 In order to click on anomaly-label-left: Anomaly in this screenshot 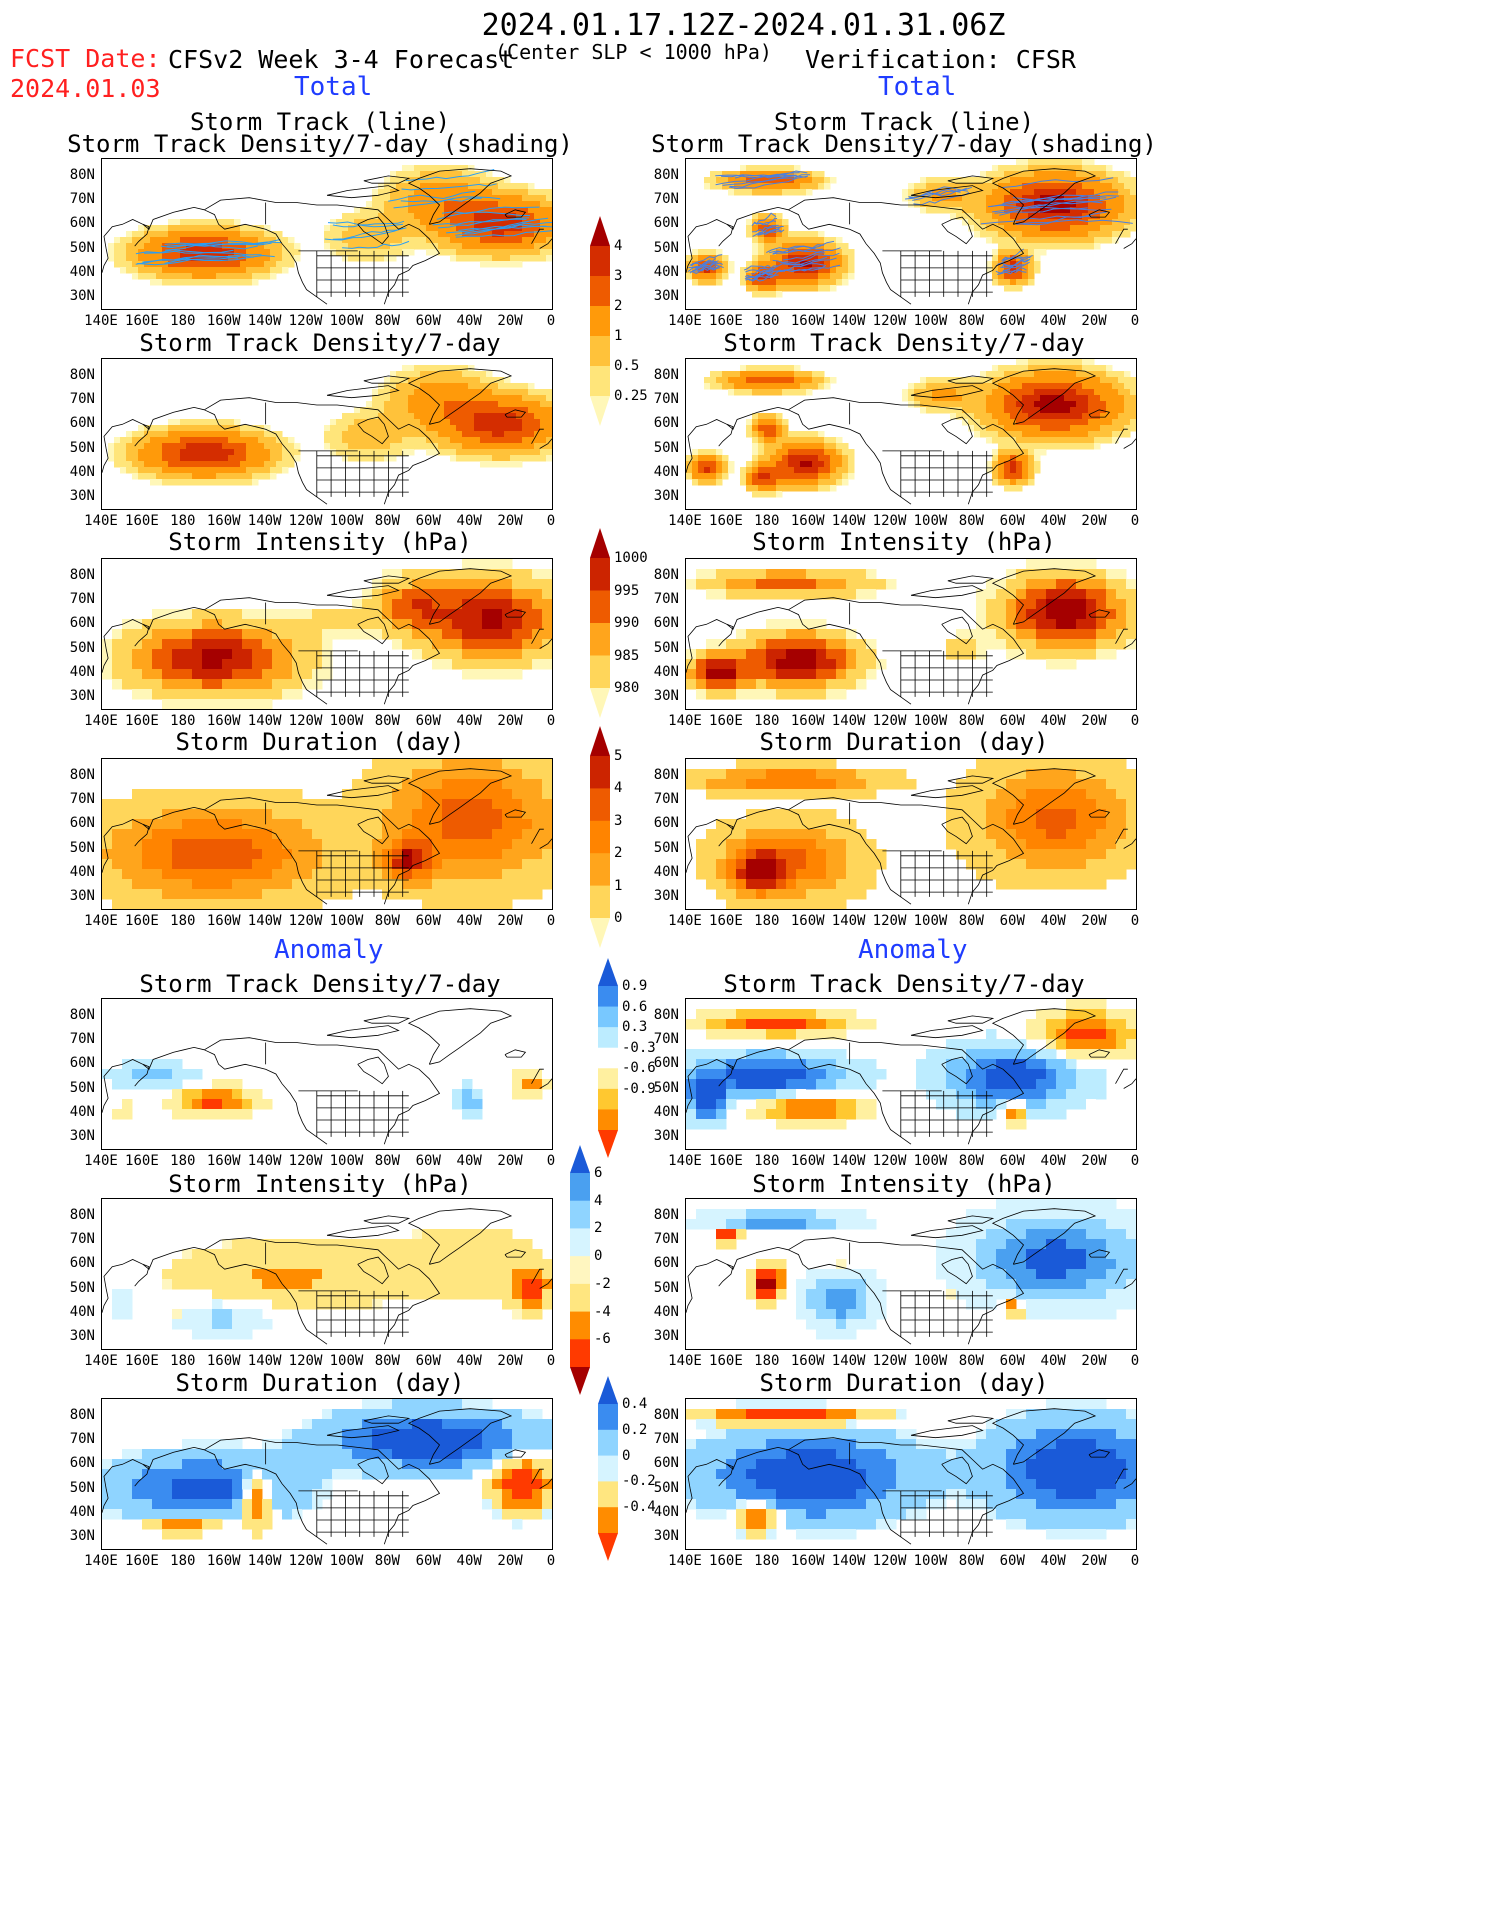, I will do `click(329, 950)`.